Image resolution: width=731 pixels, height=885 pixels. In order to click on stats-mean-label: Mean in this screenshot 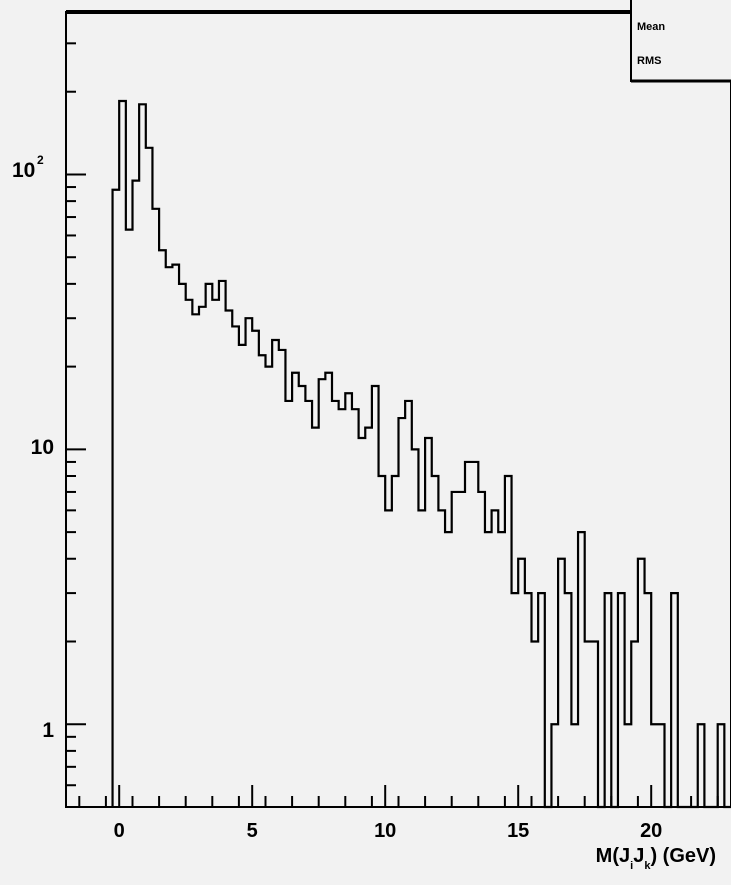, I will do `click(651, 27)`.